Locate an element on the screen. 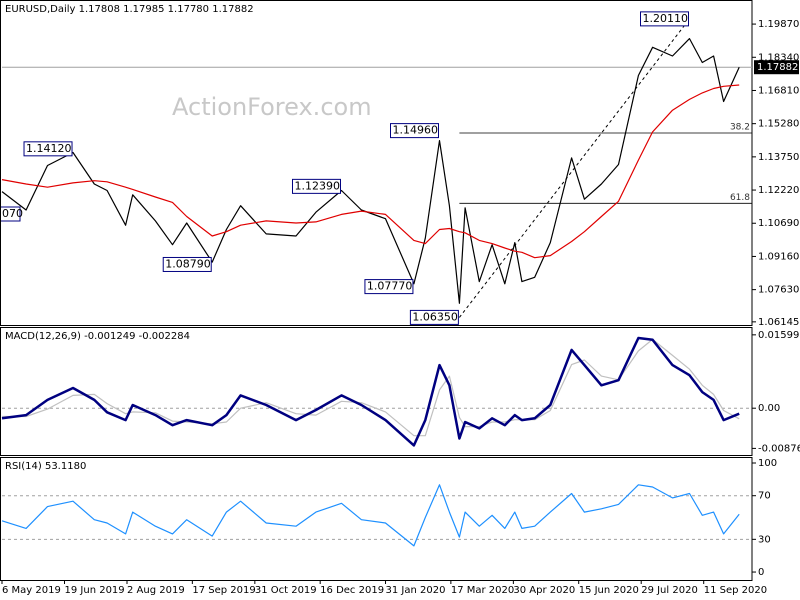 The image size is (800, 600). last-price-box is located at coordinates (776, 67).